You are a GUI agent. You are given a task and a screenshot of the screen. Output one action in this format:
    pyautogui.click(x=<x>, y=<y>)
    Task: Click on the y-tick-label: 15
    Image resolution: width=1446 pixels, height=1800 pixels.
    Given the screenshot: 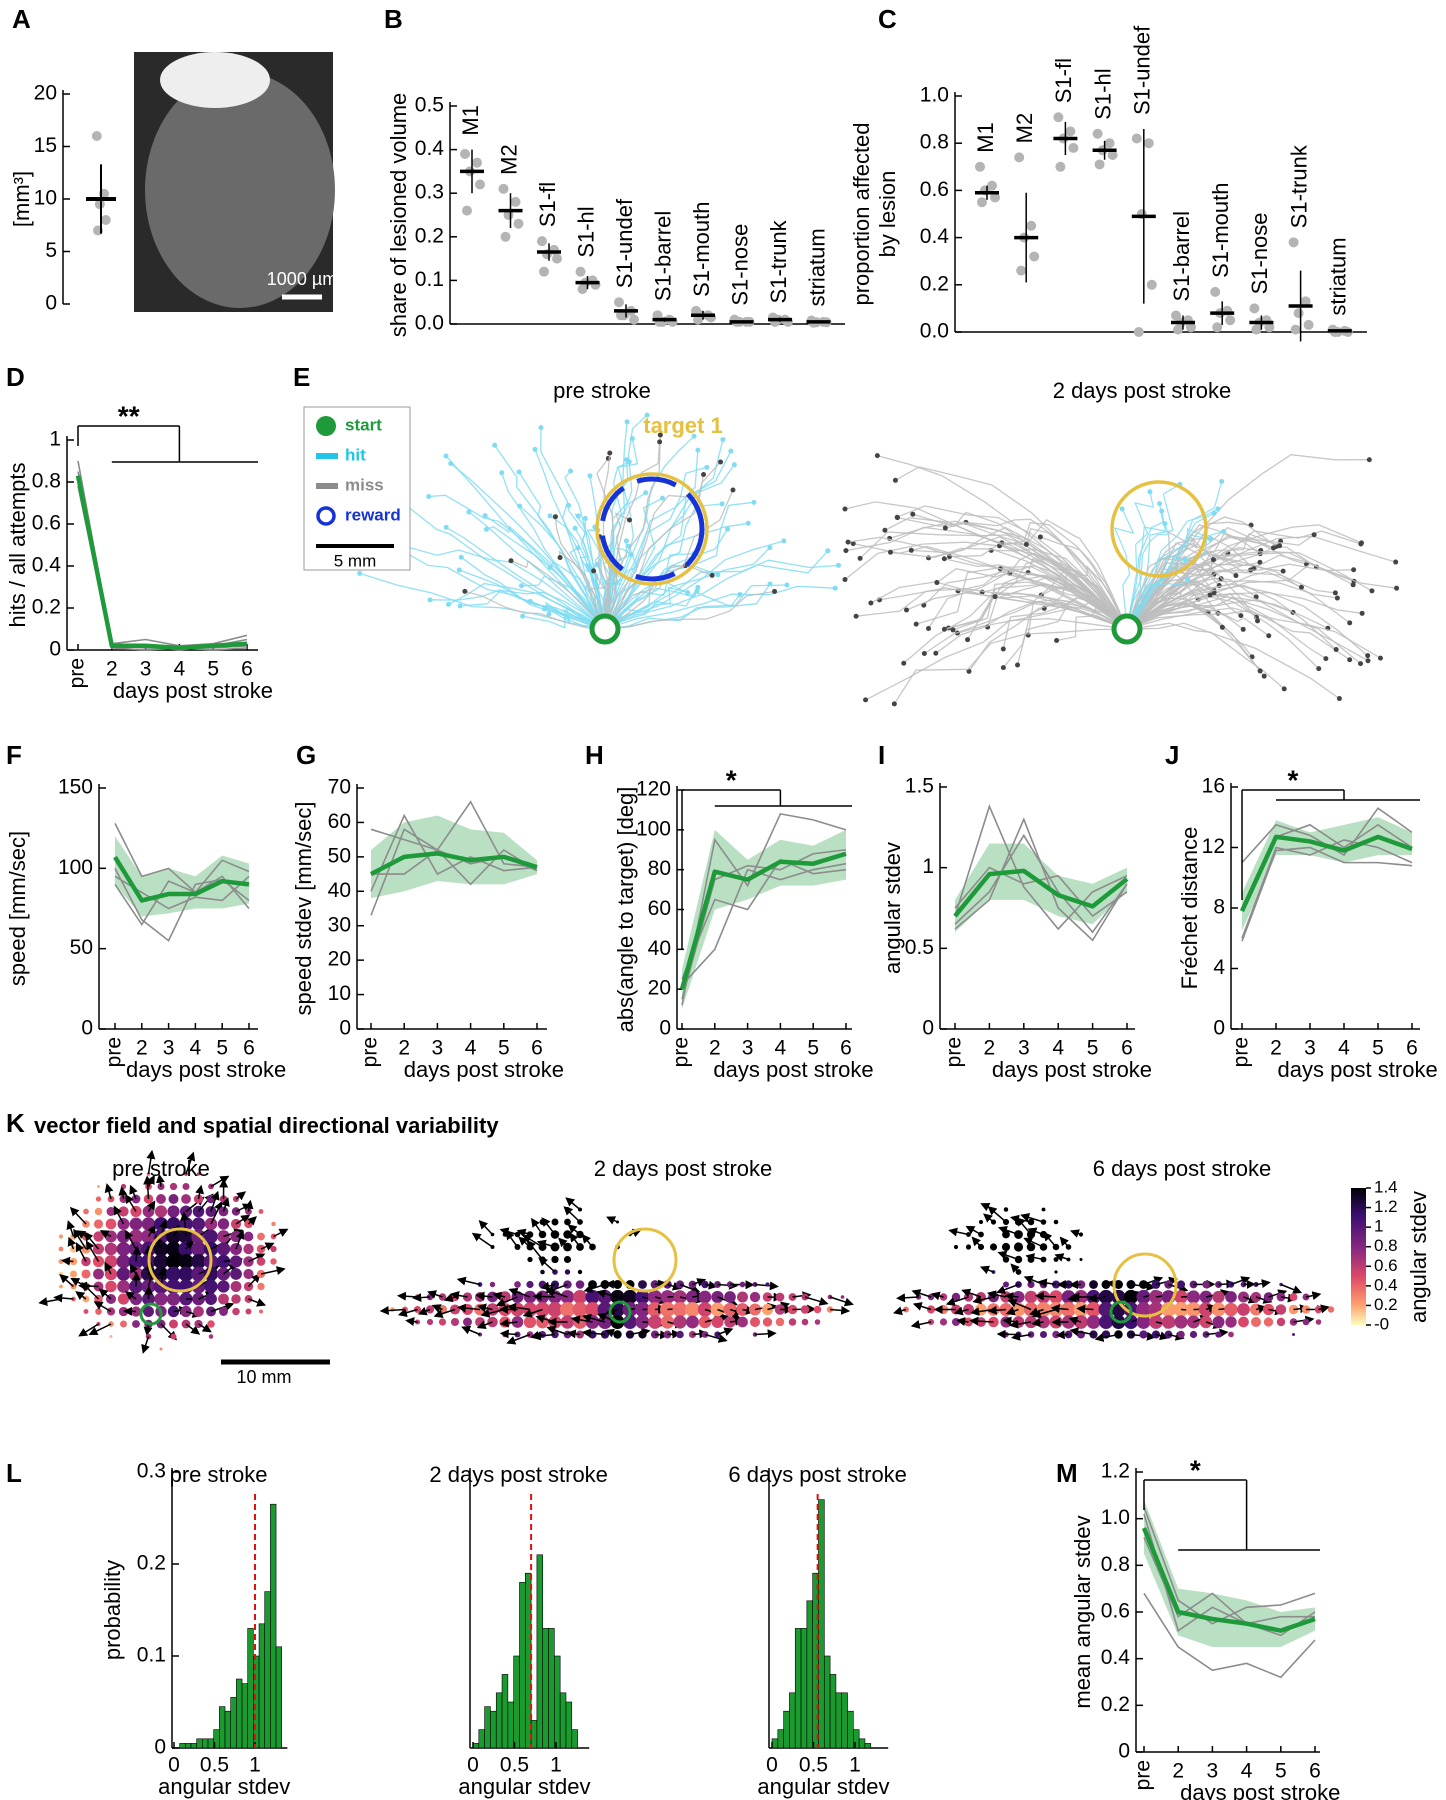 What is the action you would take?
    pyautogui.click(x=45, y=145)
    